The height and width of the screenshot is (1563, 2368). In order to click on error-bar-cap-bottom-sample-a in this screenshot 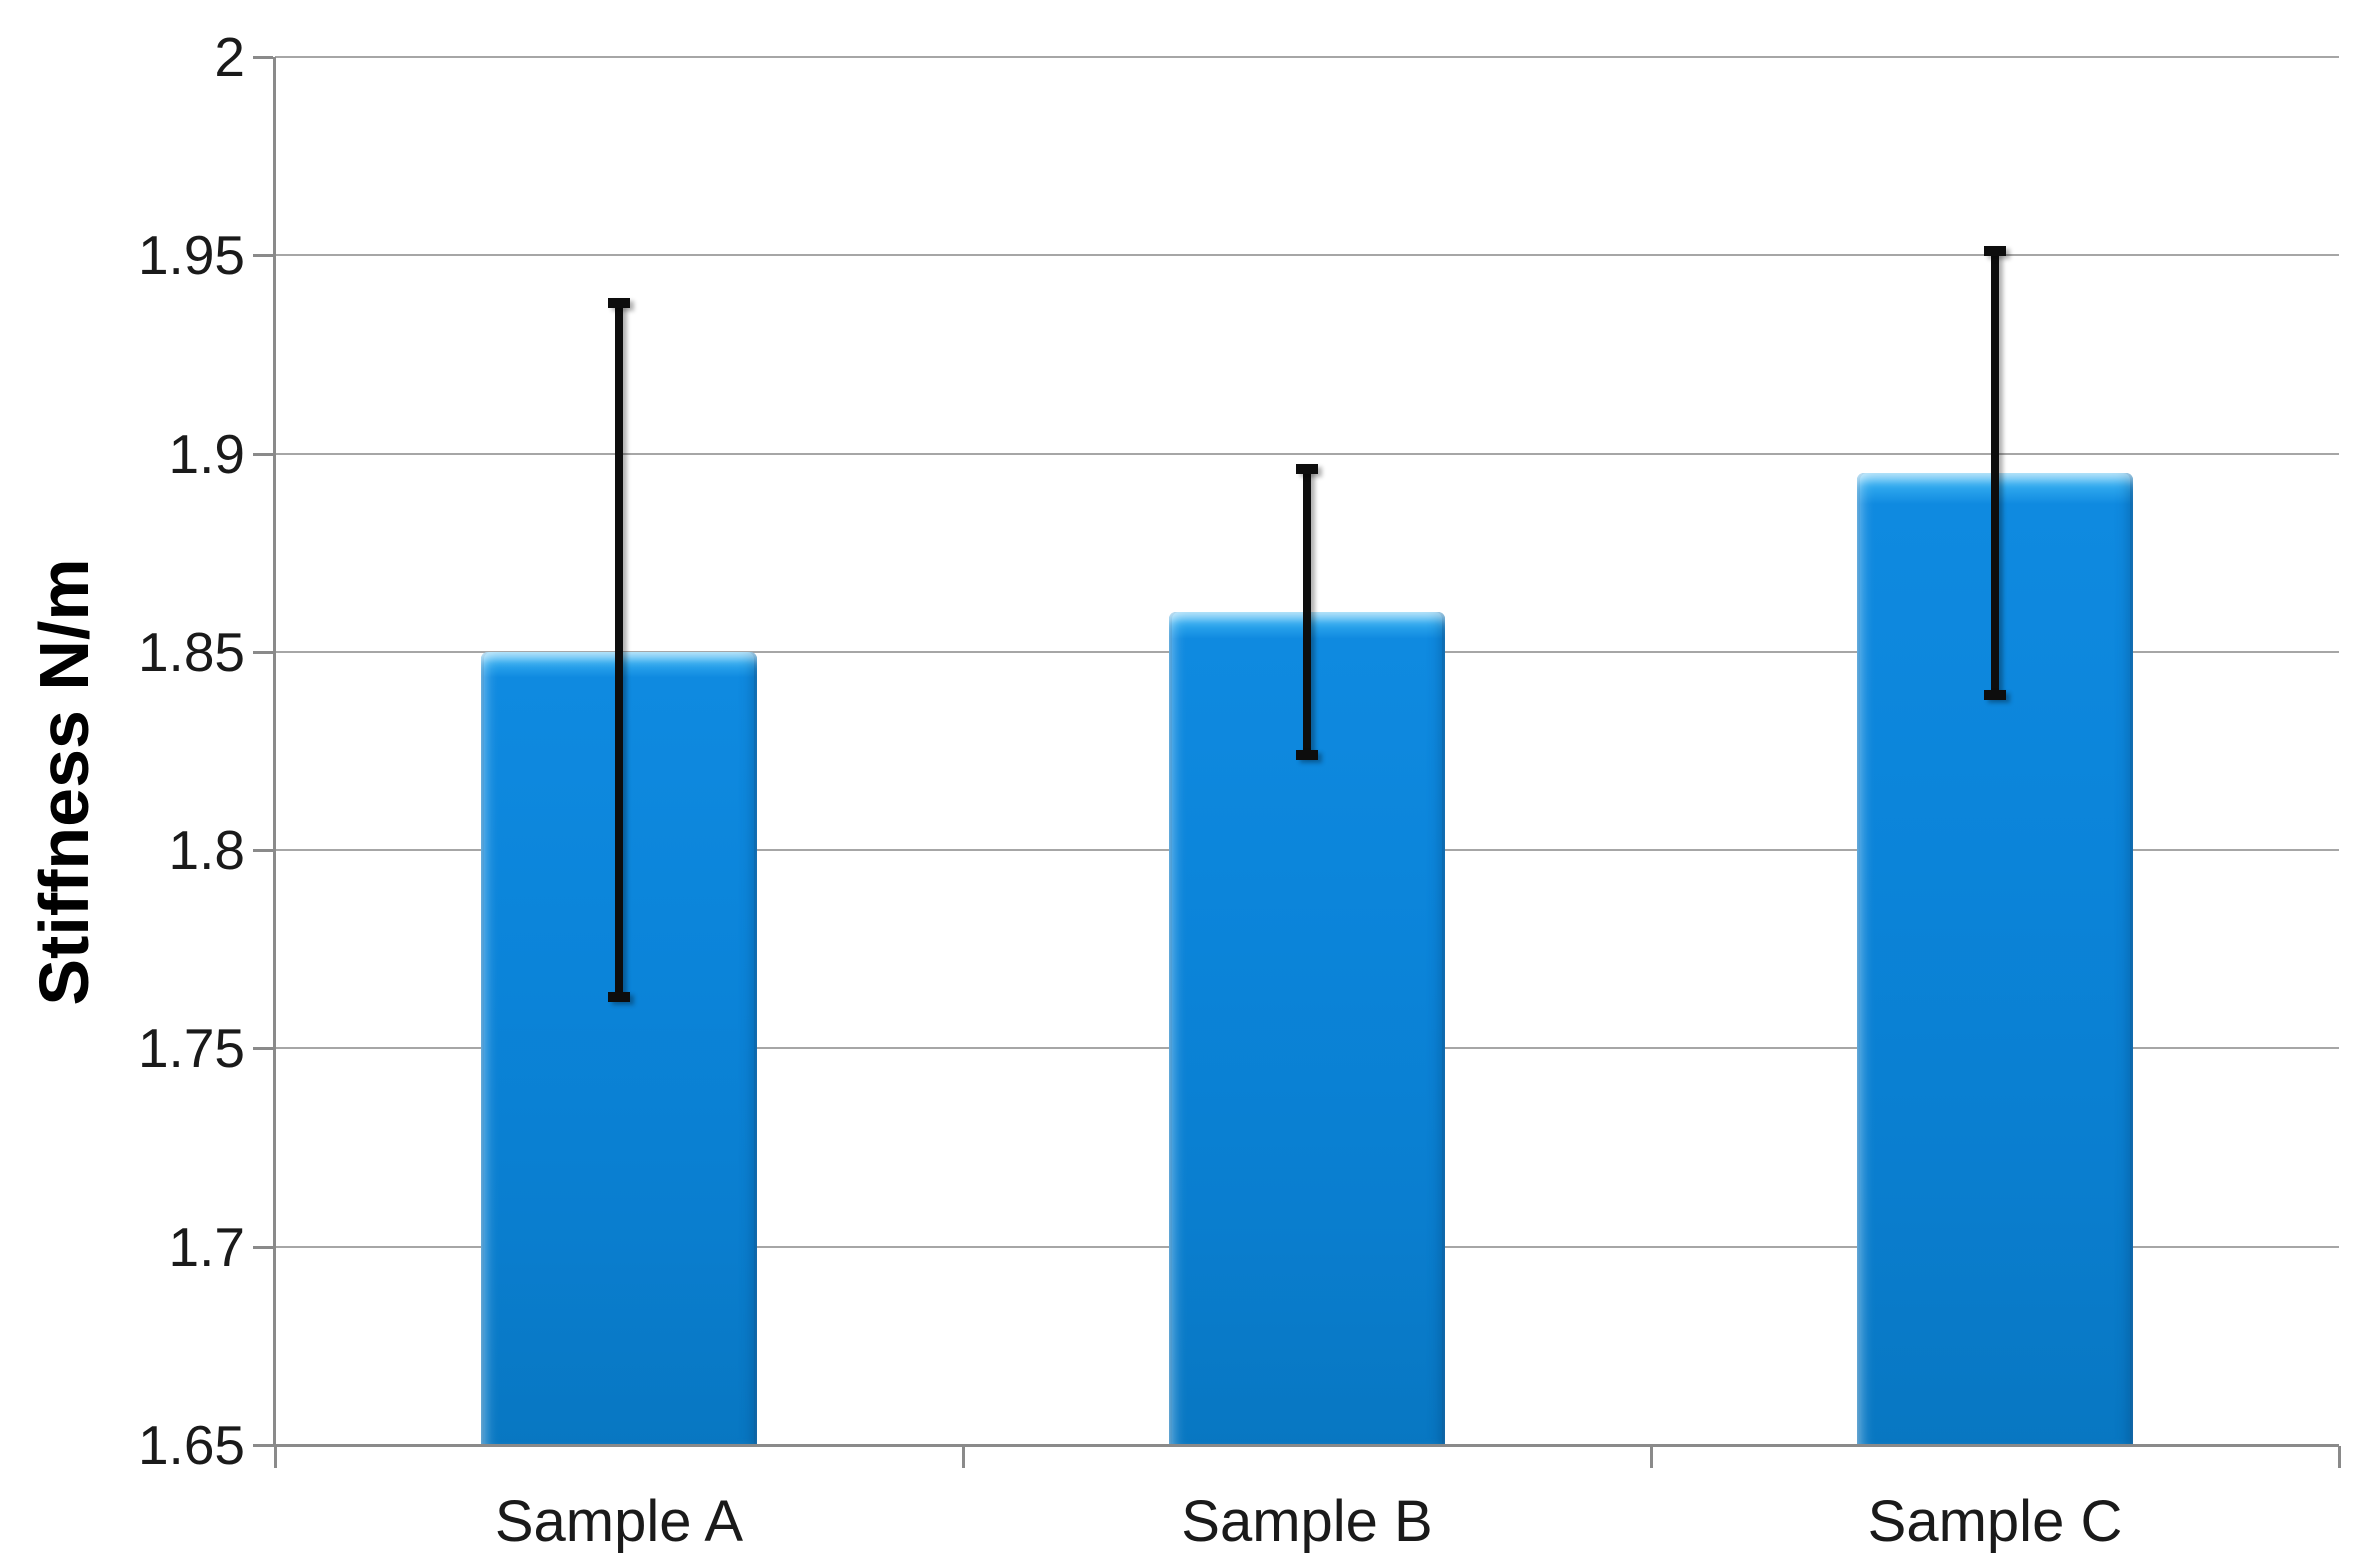, I will do `click(619, 996)`.